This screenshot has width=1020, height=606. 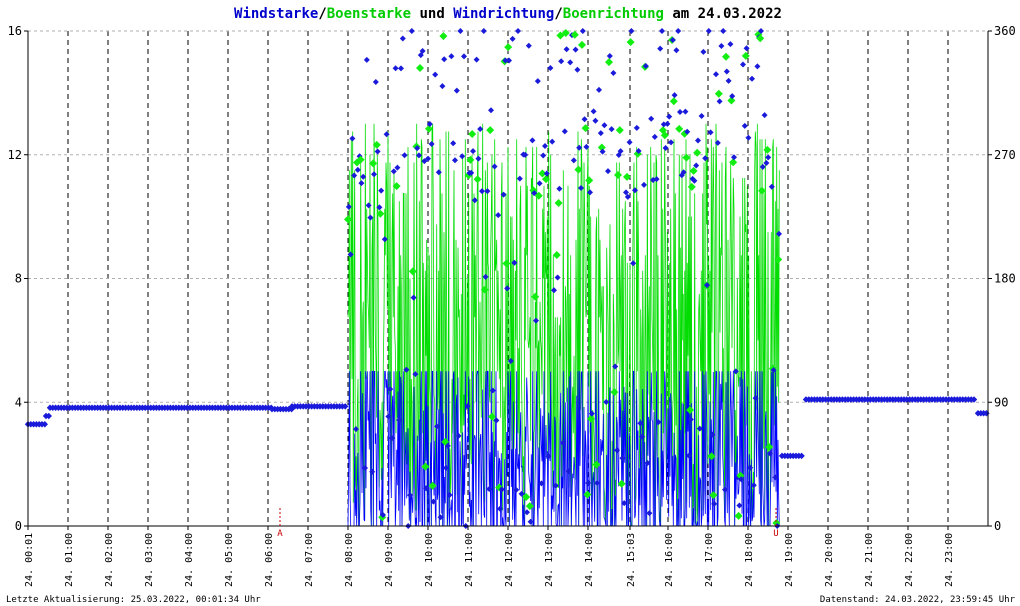 What do you see at coordinates (549, 560) in the screenshot?
I see `x-tick-label: 24. 13:00` at bounding box center [549, 560].